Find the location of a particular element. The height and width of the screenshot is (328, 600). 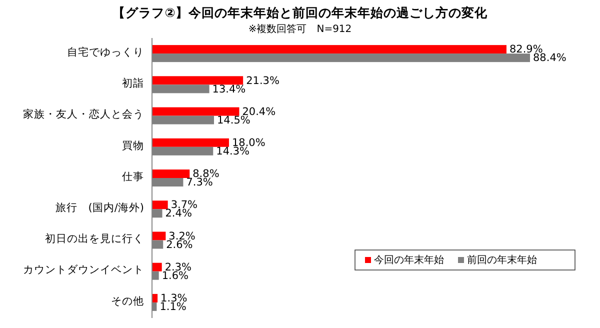

data-label: 1.6% is located at coordinates (175, 276).